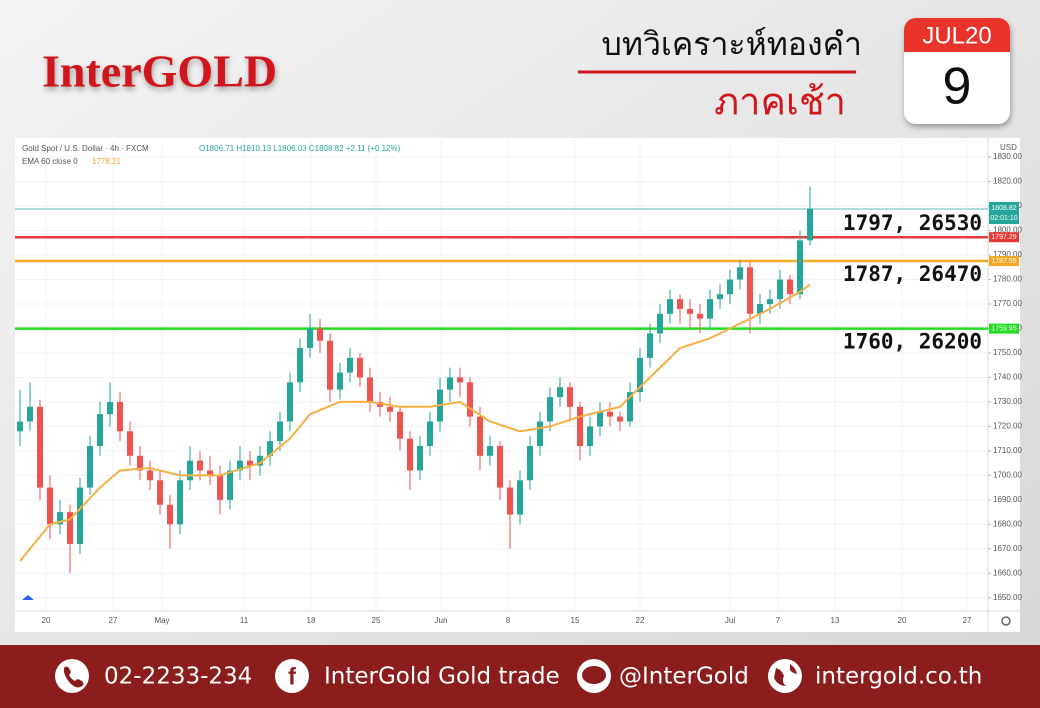 The height and width of the screenshot is (708, 1040). What do you see at coordinates (1007, 426) in the screenshot?
I see `y-tick-label: 1720.00` at bounding box center [1007, 426].